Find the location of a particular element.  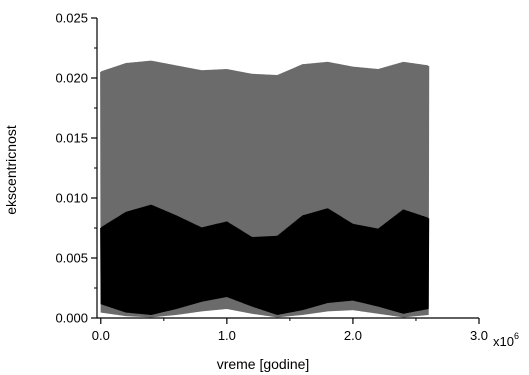

x-multiplier-label: x106 is located at coordinates (506, 340).